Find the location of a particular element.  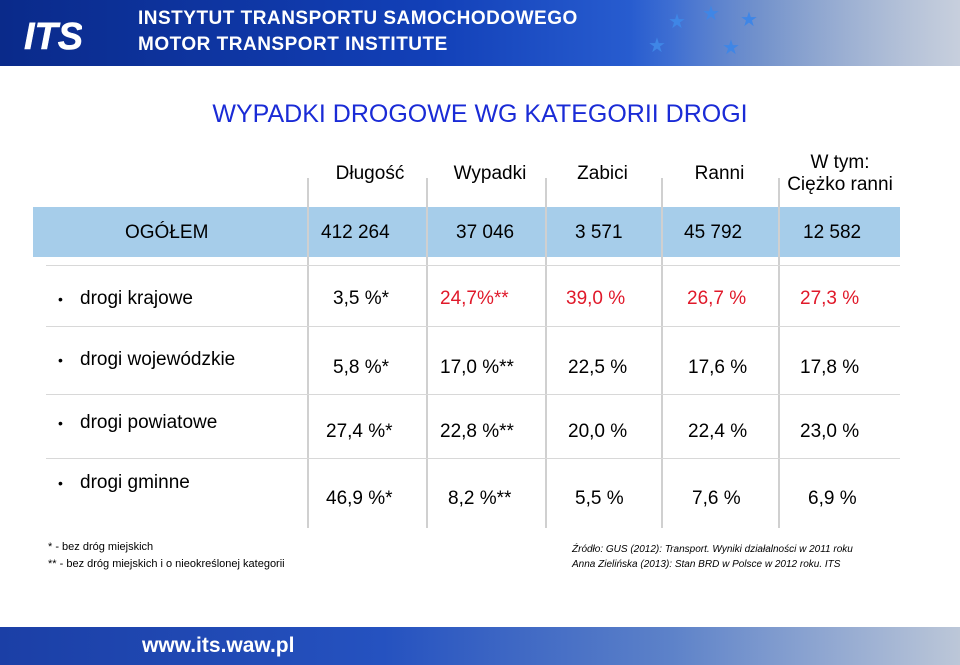

table-cell: 22,8 %** is located at coordinates (477, 431).